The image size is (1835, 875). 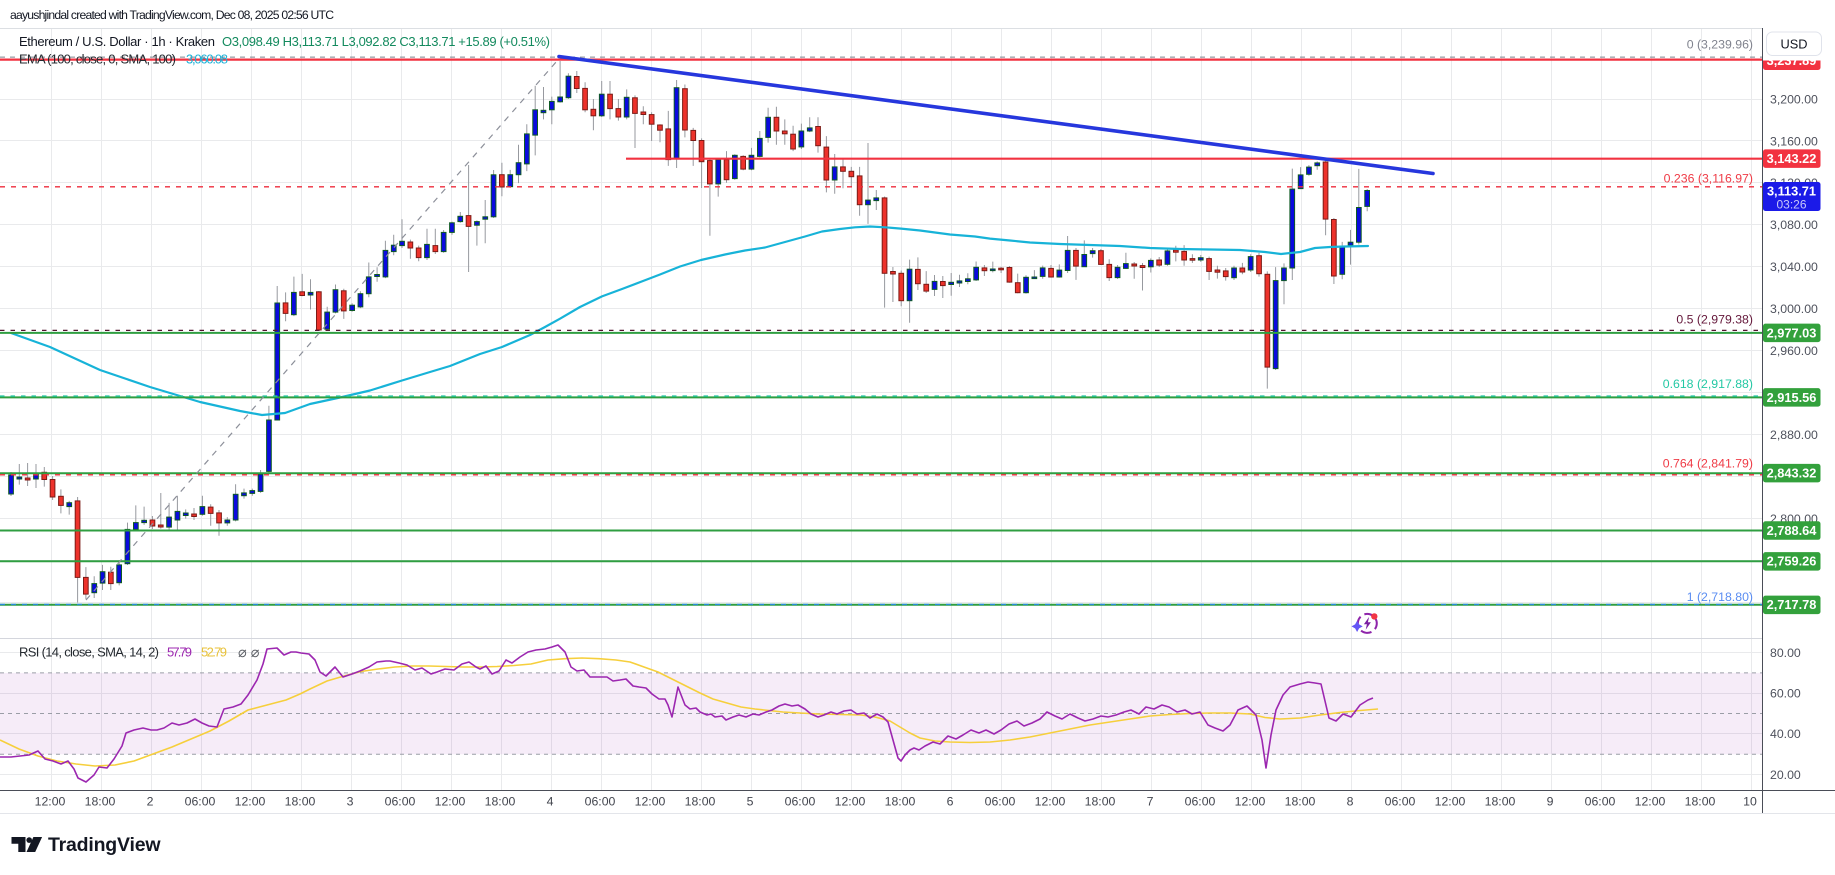 I want to click on svg-text: 10, so click(x=1750, y=802).